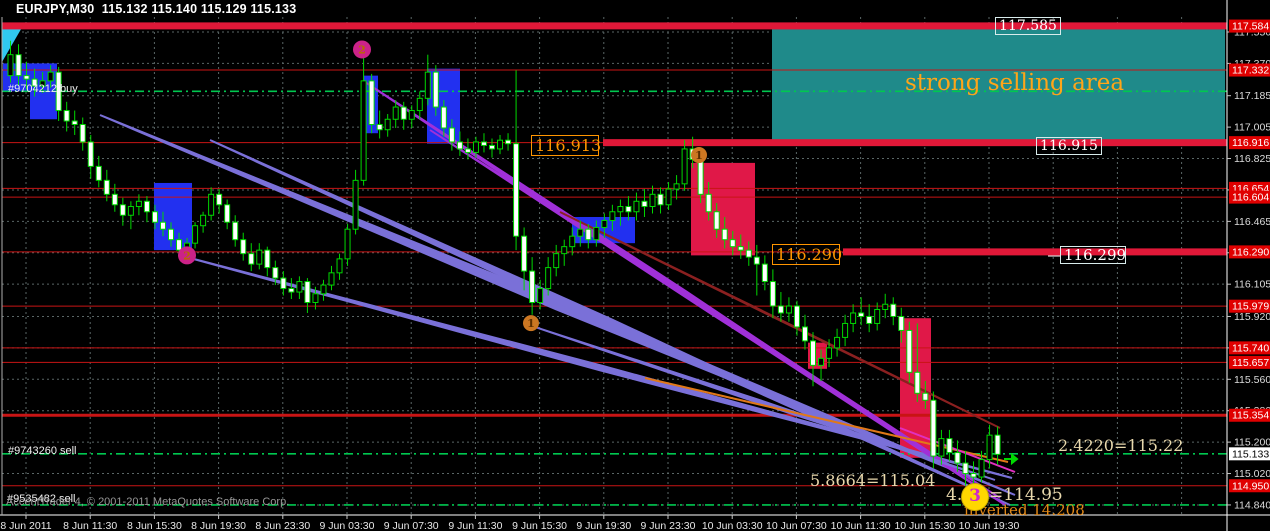 The image size is (1270, 531). I want to click on svg-text: 115.354, so click(1250, 416).